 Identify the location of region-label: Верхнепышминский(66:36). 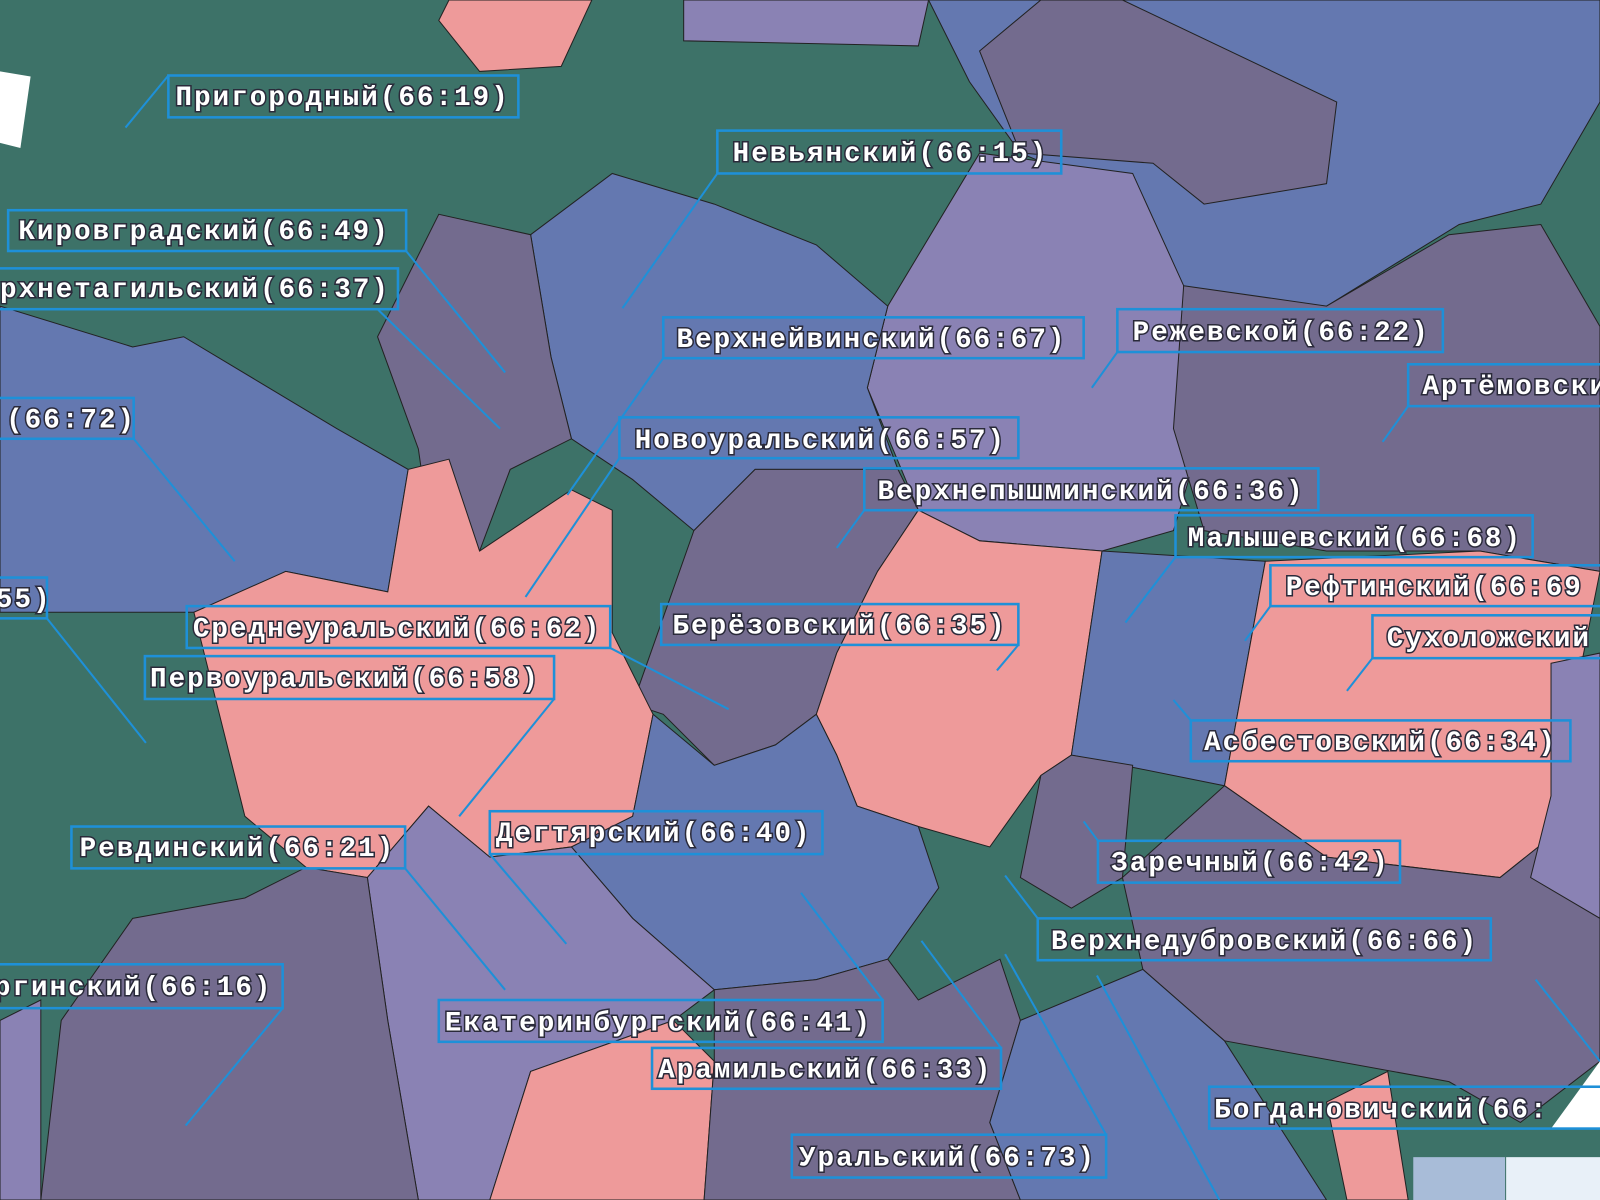
(1091, 492).